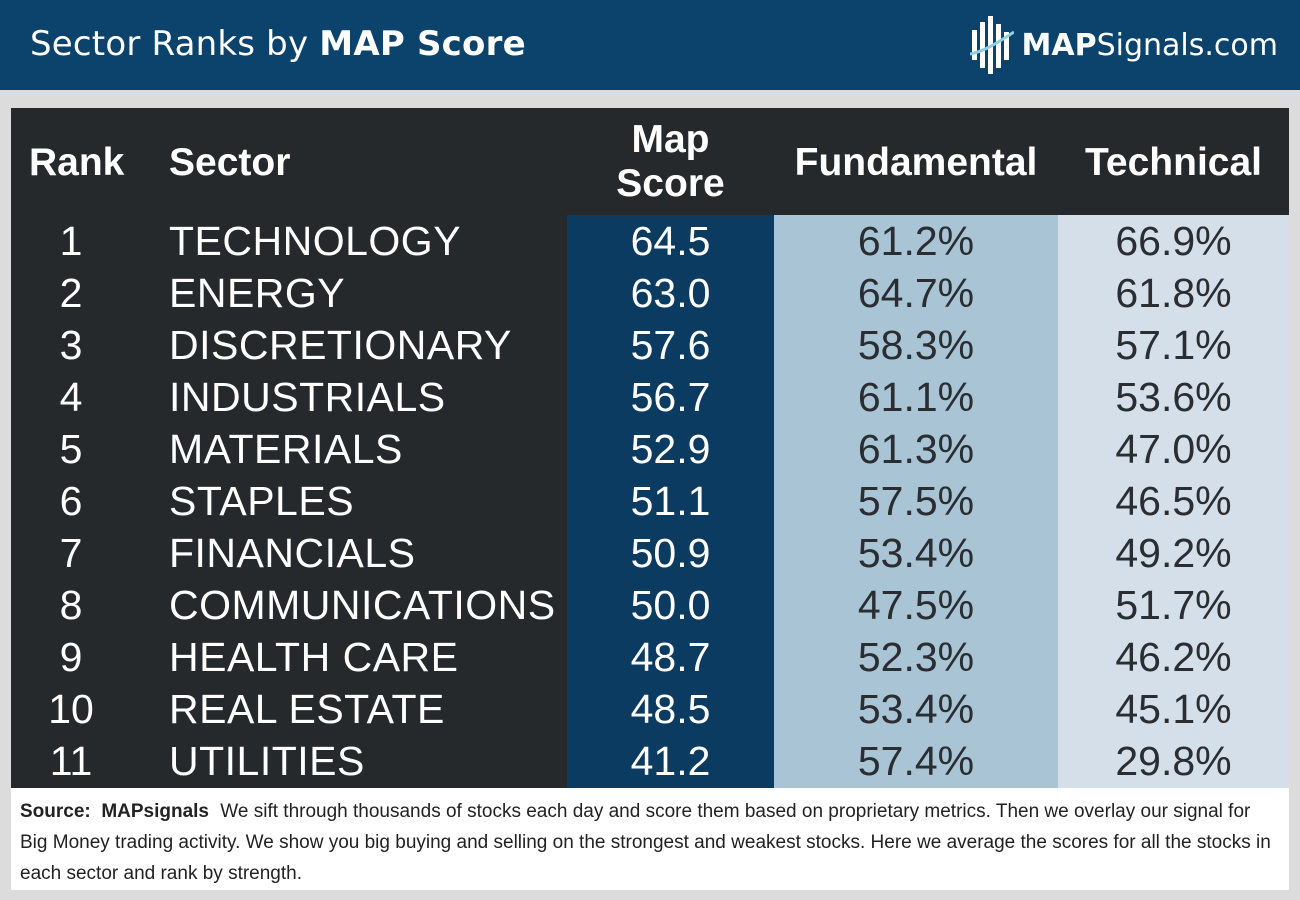 This screenshot has width=1300, height=900. Describe the element at coordinates (71, 709) in the screenshot. I see `rank-cell: 10` at that location.